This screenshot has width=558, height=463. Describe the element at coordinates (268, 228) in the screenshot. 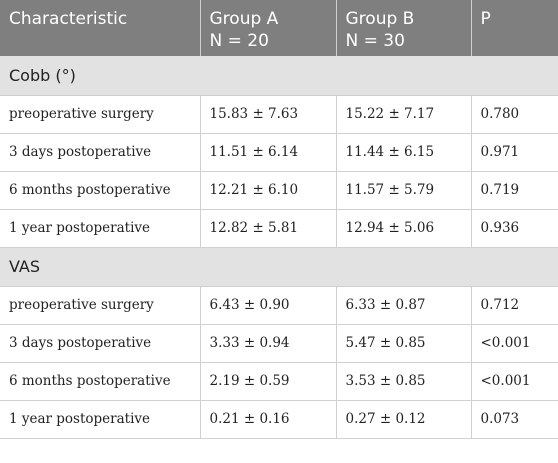

I see `group-a-value: 12.82 ± 5.81` at that location.